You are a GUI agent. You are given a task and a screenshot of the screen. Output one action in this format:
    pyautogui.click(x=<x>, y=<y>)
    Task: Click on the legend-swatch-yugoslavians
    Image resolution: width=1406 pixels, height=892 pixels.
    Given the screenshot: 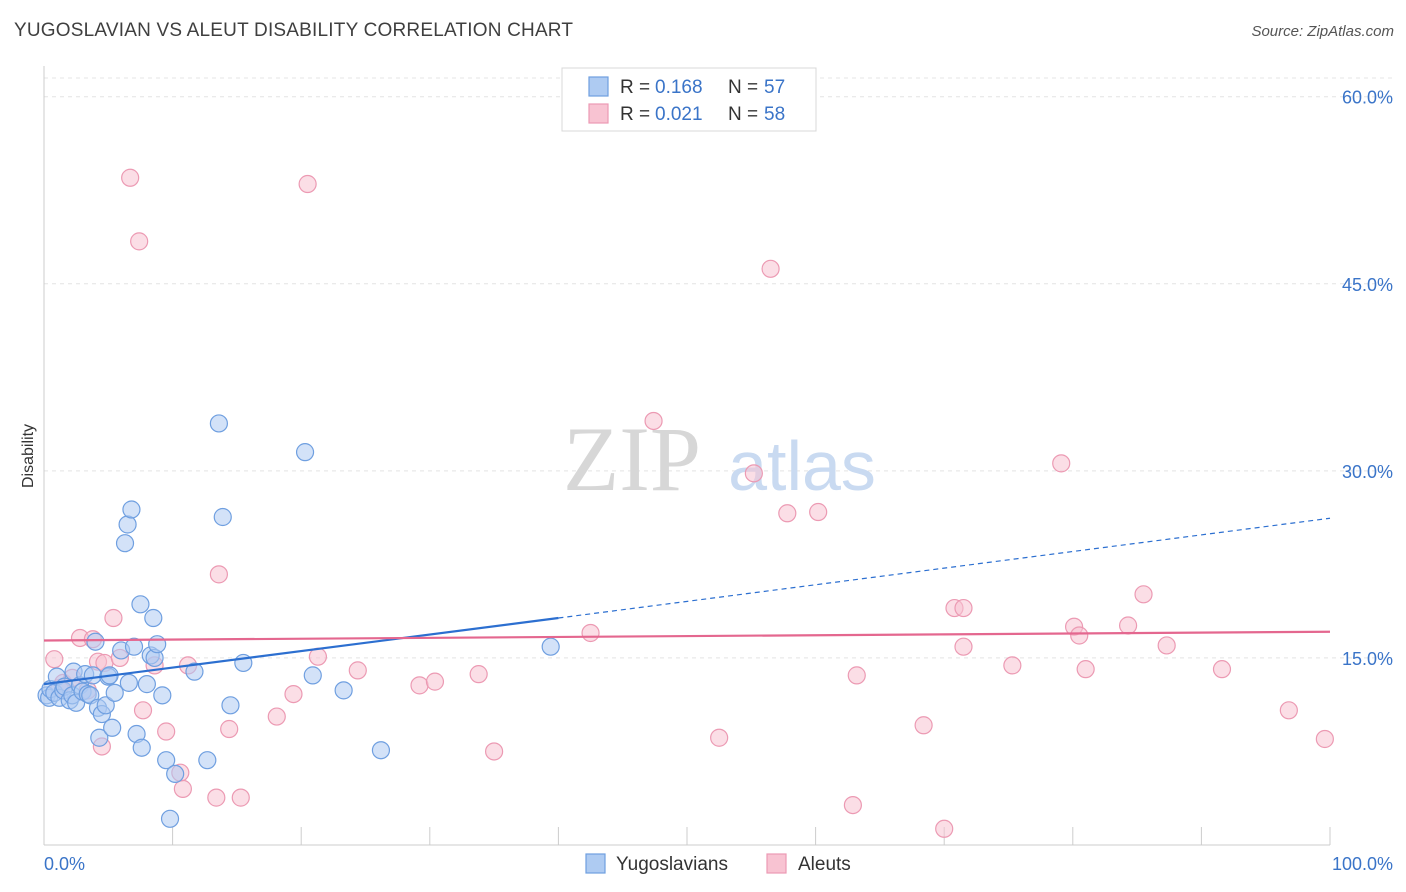 What is the action you would take?
    pyautogui.click(x=598, y=86)
    